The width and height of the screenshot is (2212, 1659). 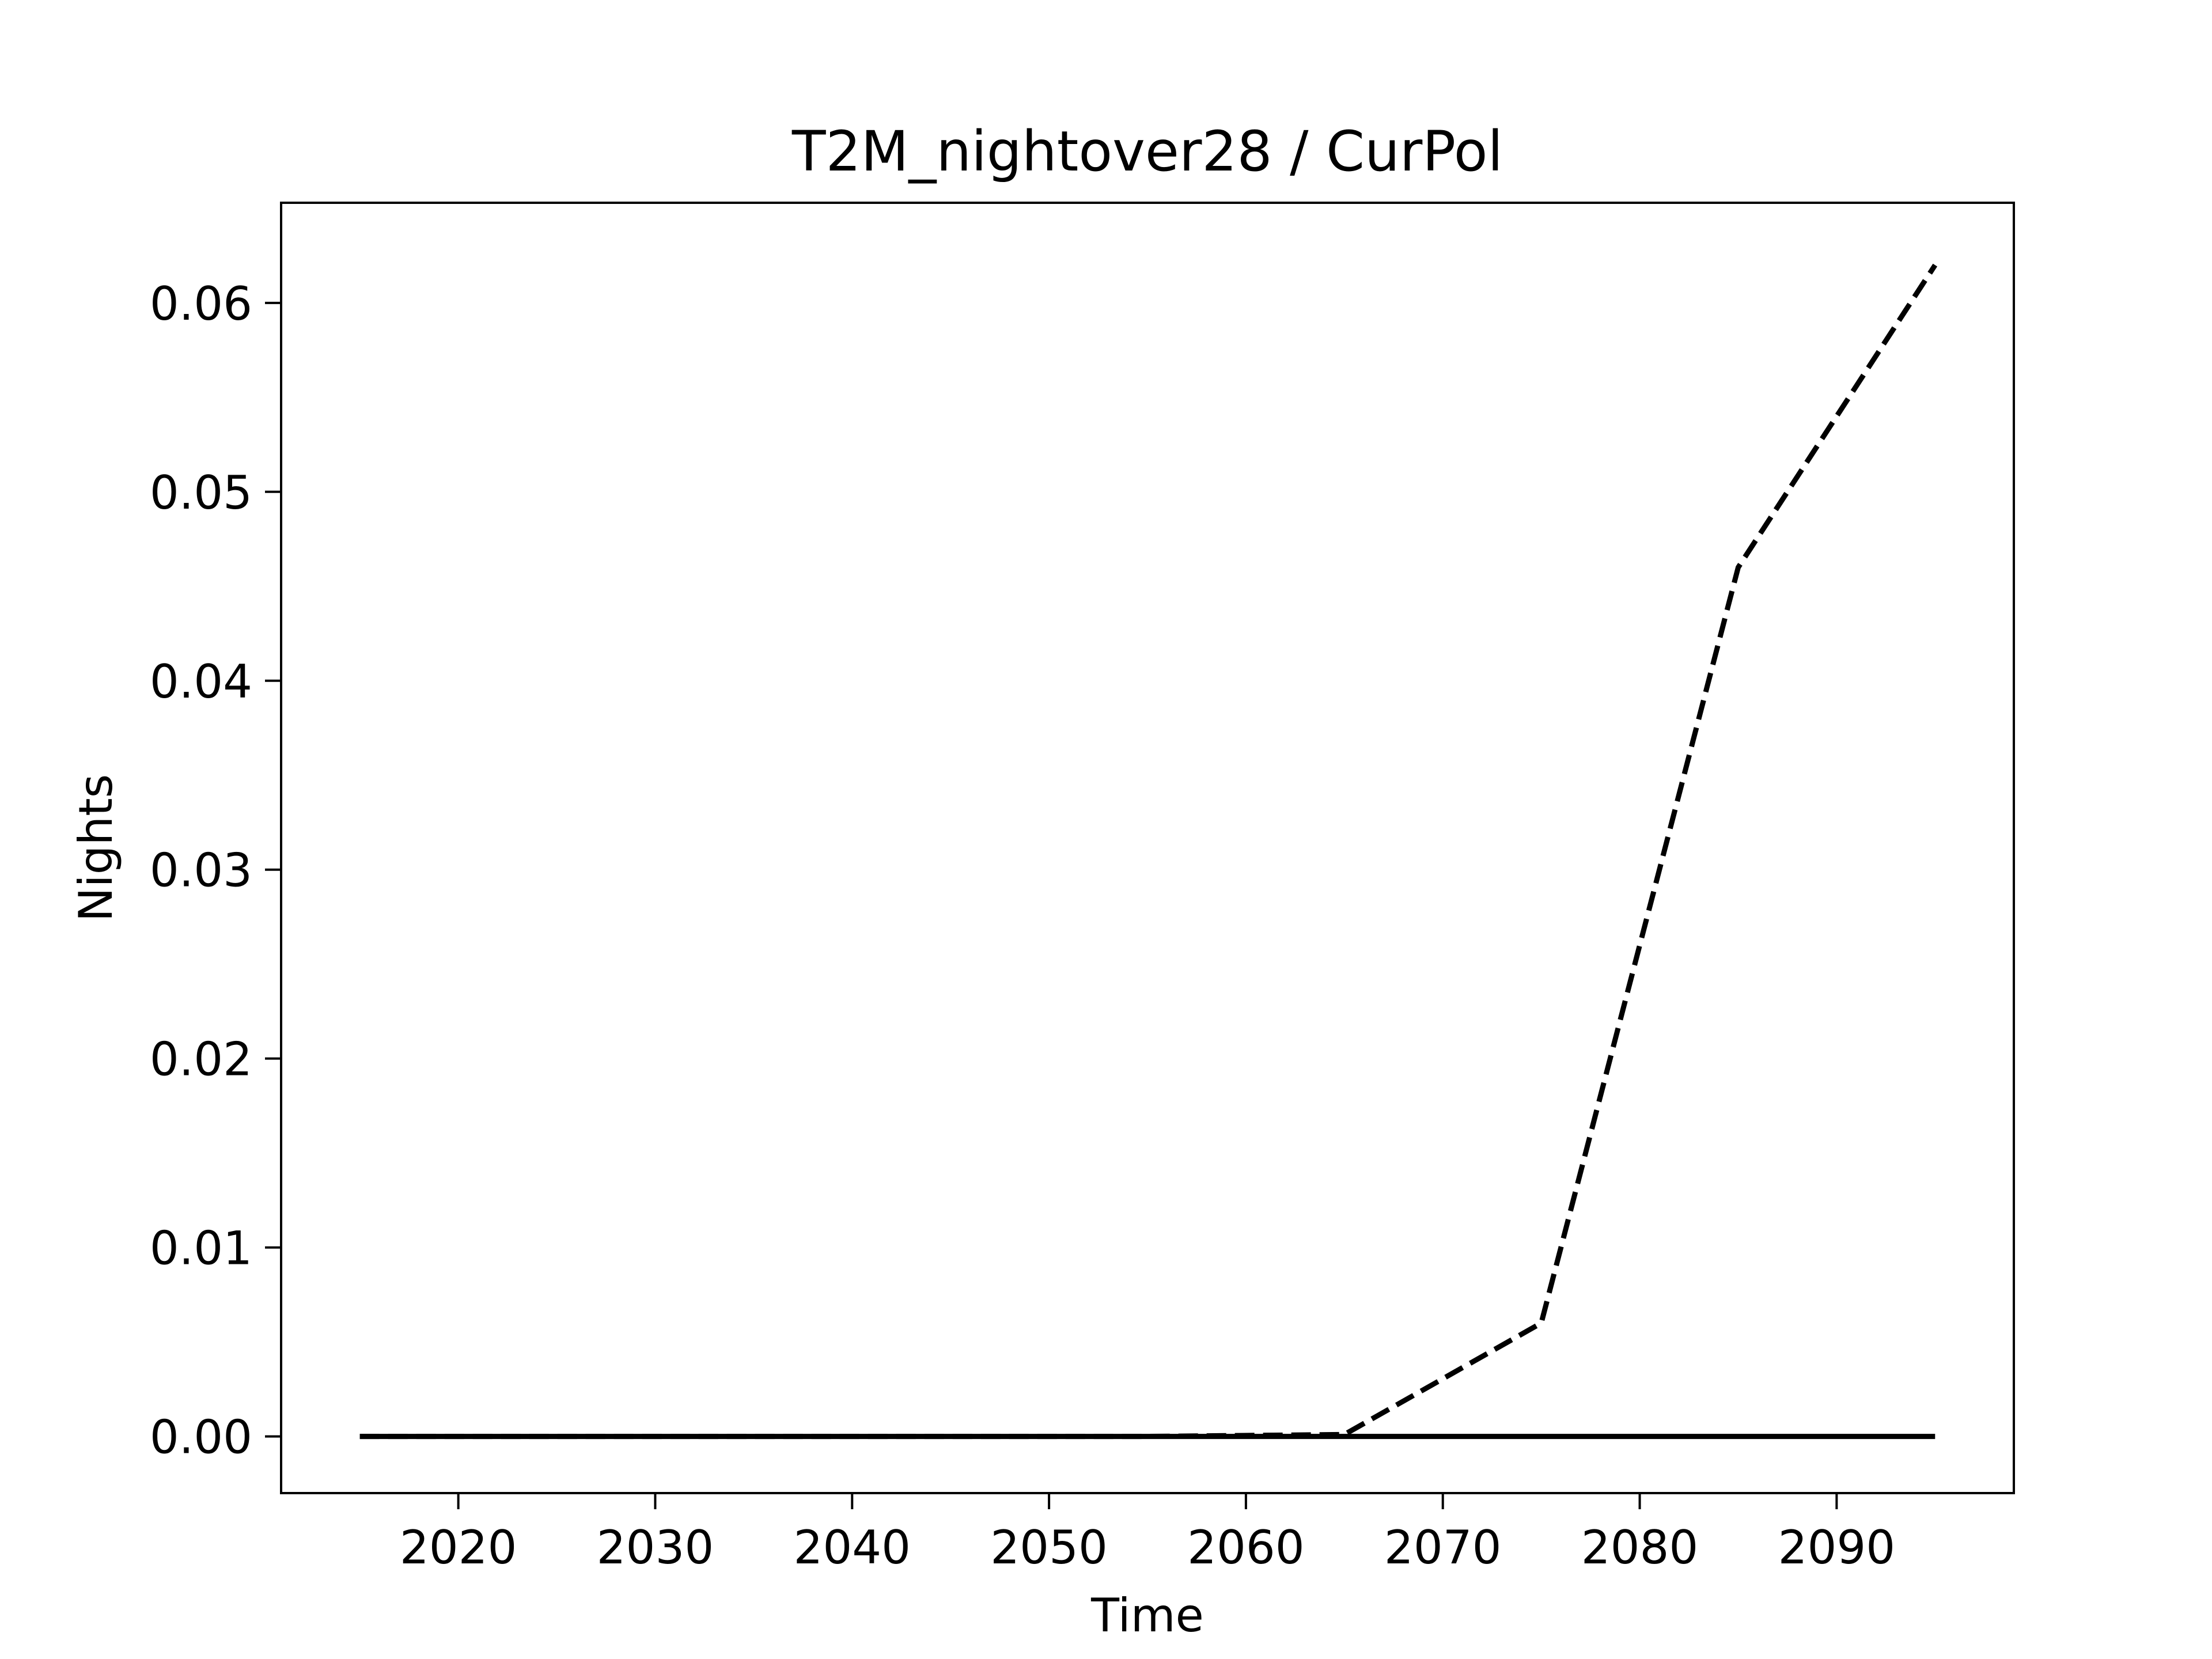 I want to click on y-tick-label-2: 0.02, so click(x=201, y=1059).